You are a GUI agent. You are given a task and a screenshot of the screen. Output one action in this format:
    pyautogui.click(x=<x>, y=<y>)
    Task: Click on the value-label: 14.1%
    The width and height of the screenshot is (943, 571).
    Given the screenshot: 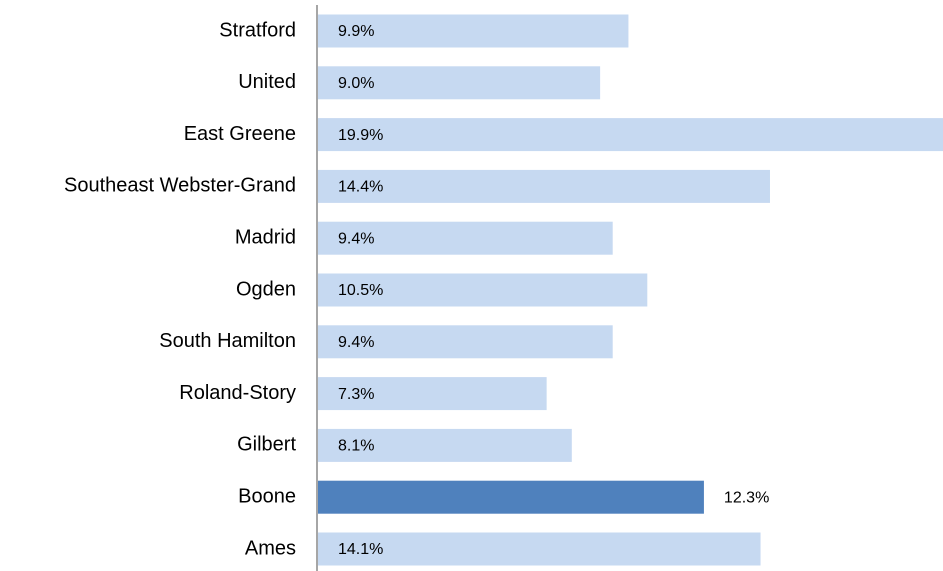 What is the action you would take?
    pyautogui.click(x=360, y=549)
    